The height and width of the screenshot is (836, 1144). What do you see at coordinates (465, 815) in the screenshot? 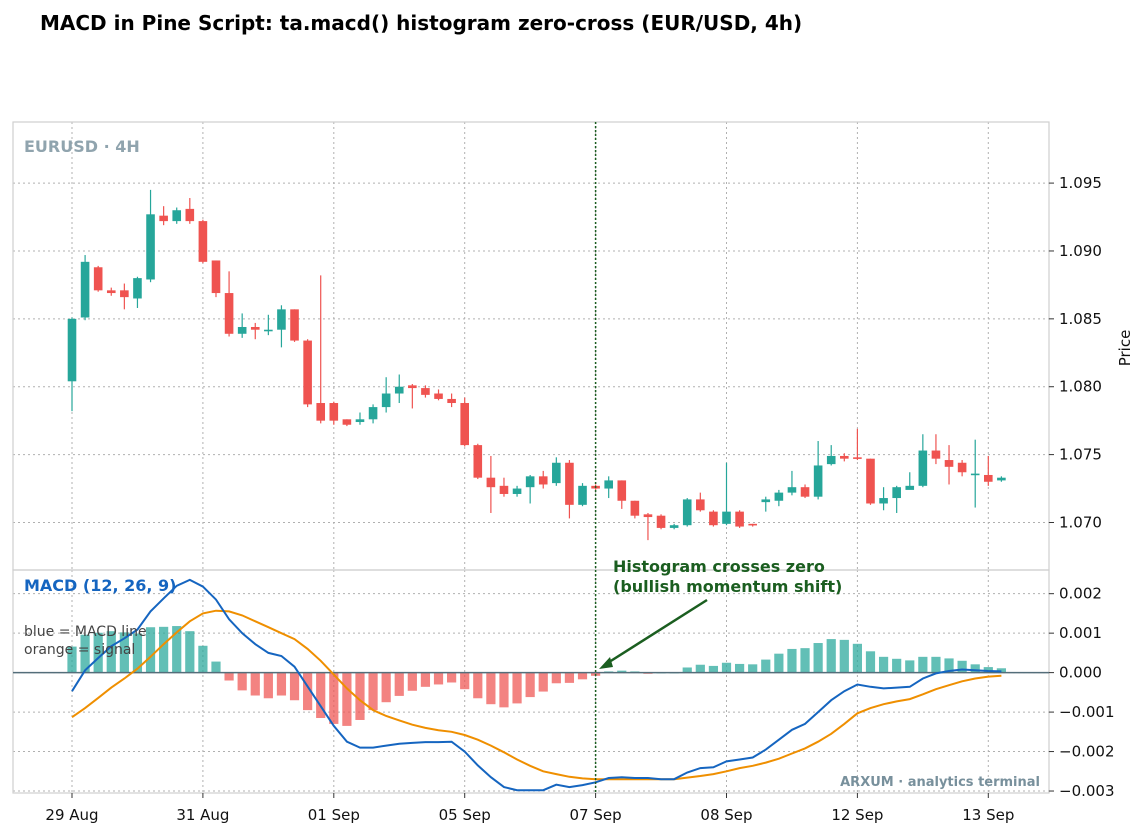
I see `x-tick-label: 05 Sep` at bounding box center [465, 815].